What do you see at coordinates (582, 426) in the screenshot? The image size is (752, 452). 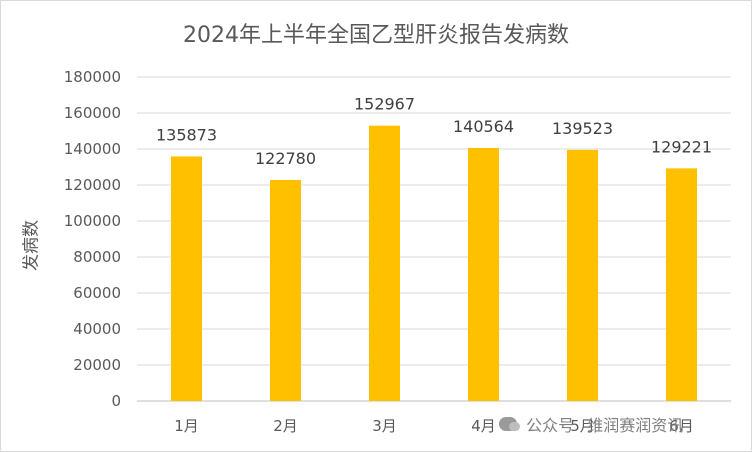 I see `x-tick-label-5: 5月` at bounding box center [582, 426].